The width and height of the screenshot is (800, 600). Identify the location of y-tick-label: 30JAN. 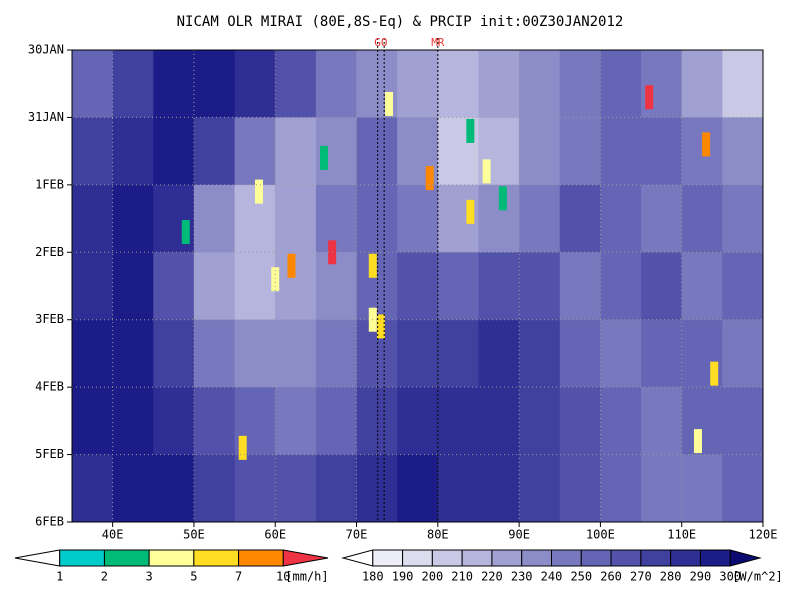
(46, 50).